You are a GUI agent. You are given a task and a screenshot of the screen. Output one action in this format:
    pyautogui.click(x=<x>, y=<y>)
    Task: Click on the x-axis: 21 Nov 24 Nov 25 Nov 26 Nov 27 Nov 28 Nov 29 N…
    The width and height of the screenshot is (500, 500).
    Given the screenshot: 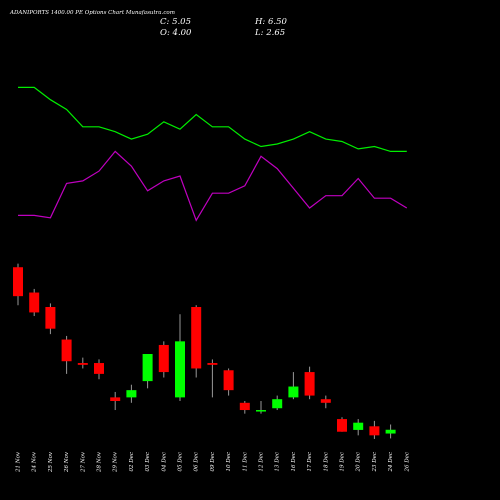 What is the action you would take?
    pyautogui.click(x=213, y=462)
    